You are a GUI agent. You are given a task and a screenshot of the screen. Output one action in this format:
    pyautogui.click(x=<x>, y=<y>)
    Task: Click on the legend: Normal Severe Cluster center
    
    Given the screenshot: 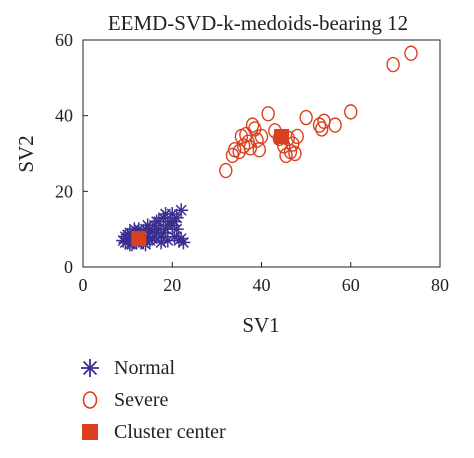 What is the action you would take?
    pyautogui.click(x=235, y=400)
    